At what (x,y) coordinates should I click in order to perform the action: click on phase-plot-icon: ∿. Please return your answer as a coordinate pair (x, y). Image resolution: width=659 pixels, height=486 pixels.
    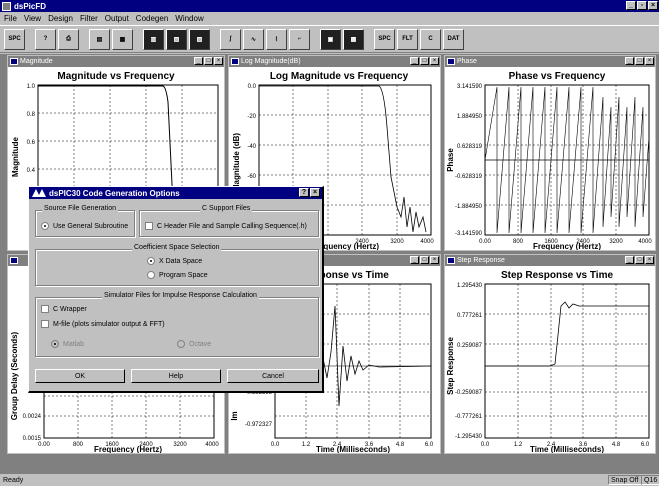
    Looking at the image, I should click on (253, 39).